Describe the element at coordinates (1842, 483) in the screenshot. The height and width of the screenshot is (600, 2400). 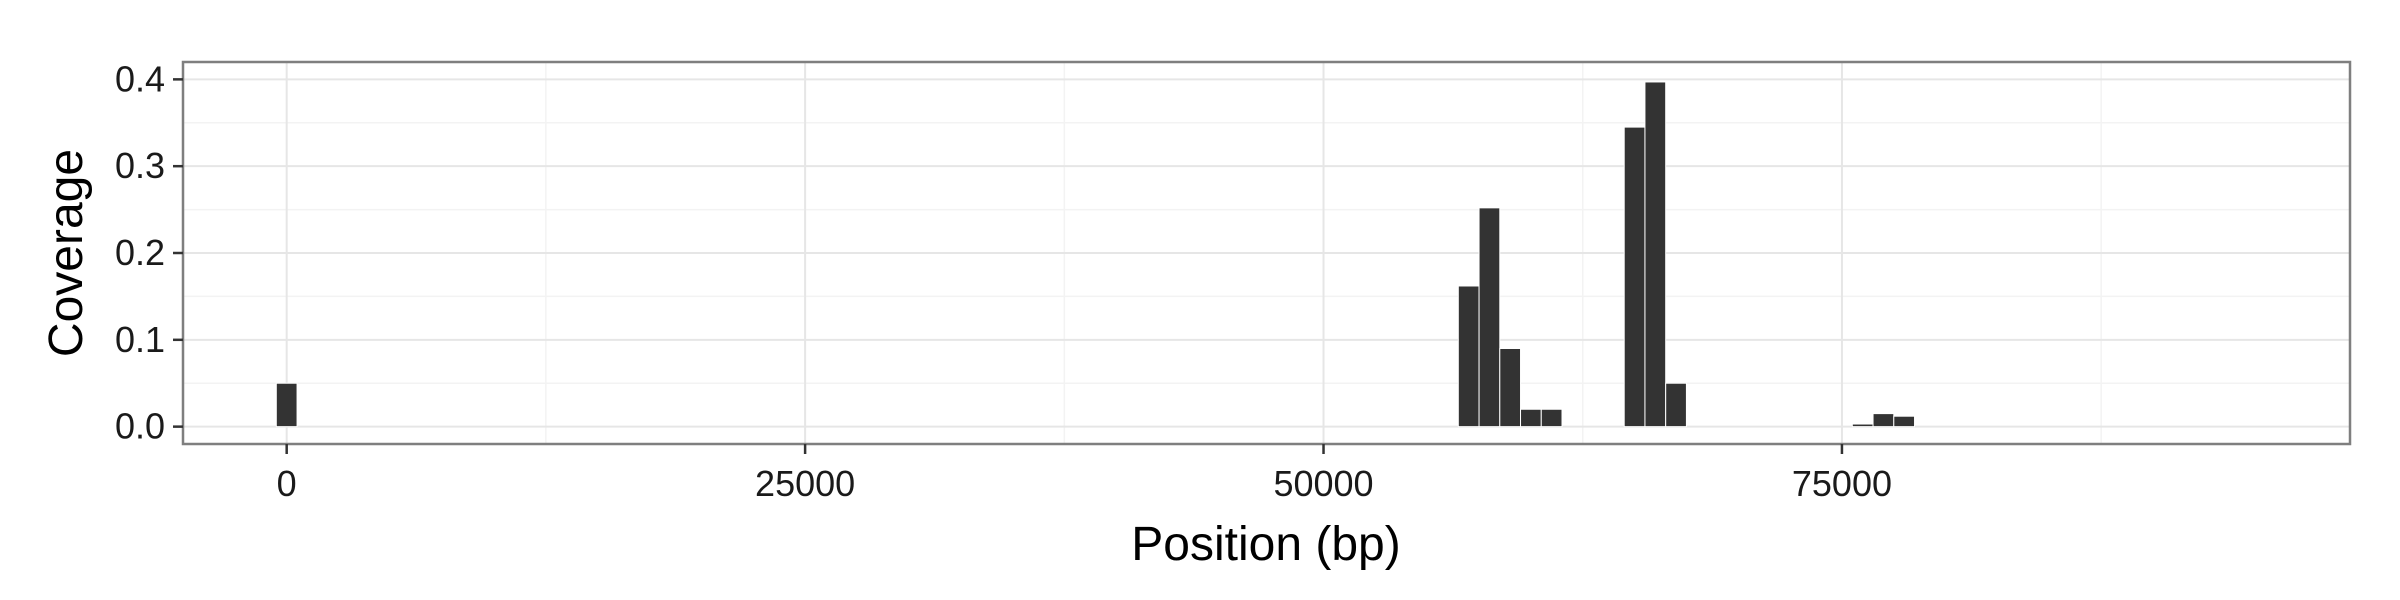
I see `x-tick-label: 75000` at that location.